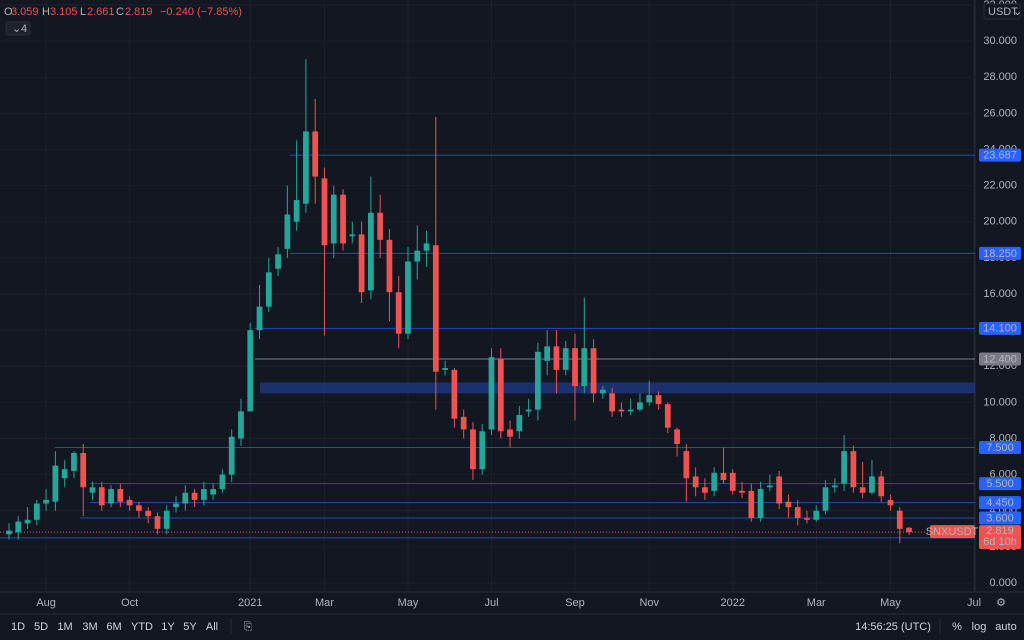 This screenshot has width=1024, height=640. I want to click on x-tick-label: Sep, so click(575, 603).